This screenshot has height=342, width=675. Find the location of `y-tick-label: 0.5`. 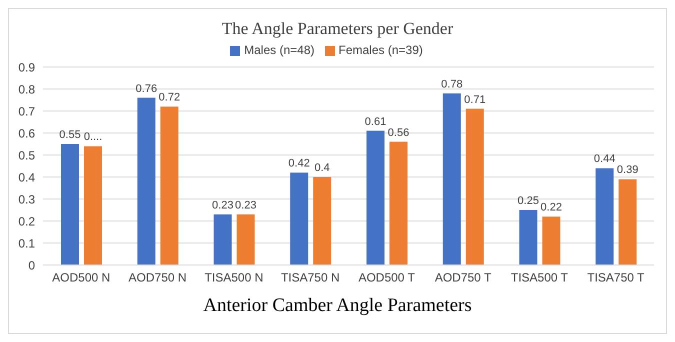

y-tick-label: 0.5 is located at coordinates (27, 155).